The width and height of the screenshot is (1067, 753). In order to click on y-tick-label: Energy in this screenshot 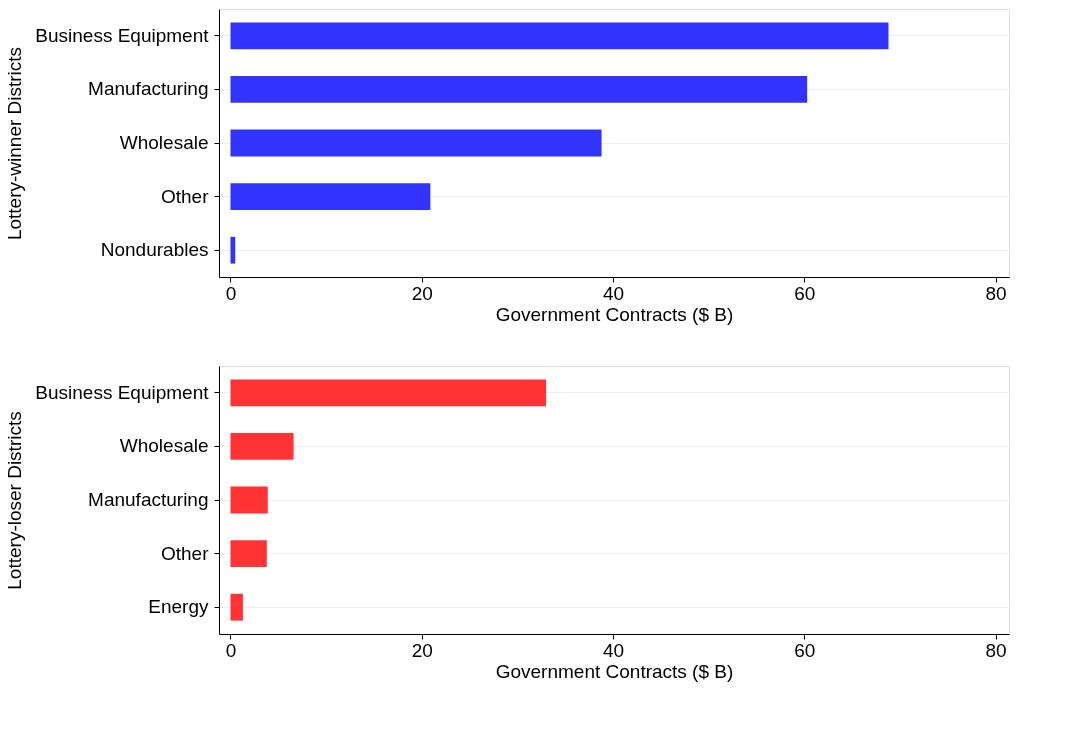, I will do `click(178, 607)`.